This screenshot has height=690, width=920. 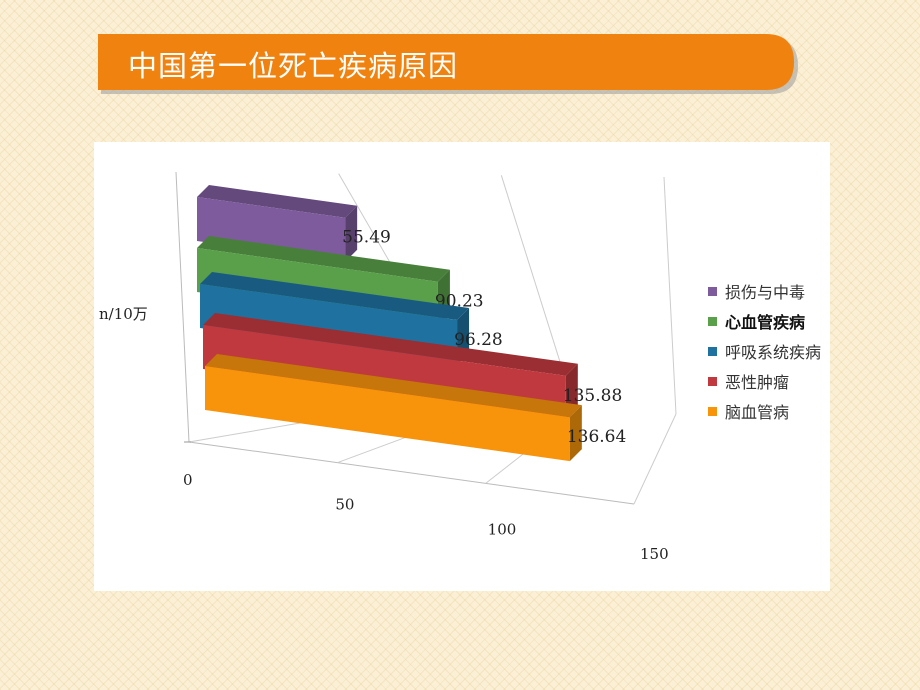 I want to click on data-label: 55.49, so click(x=366, y=238).